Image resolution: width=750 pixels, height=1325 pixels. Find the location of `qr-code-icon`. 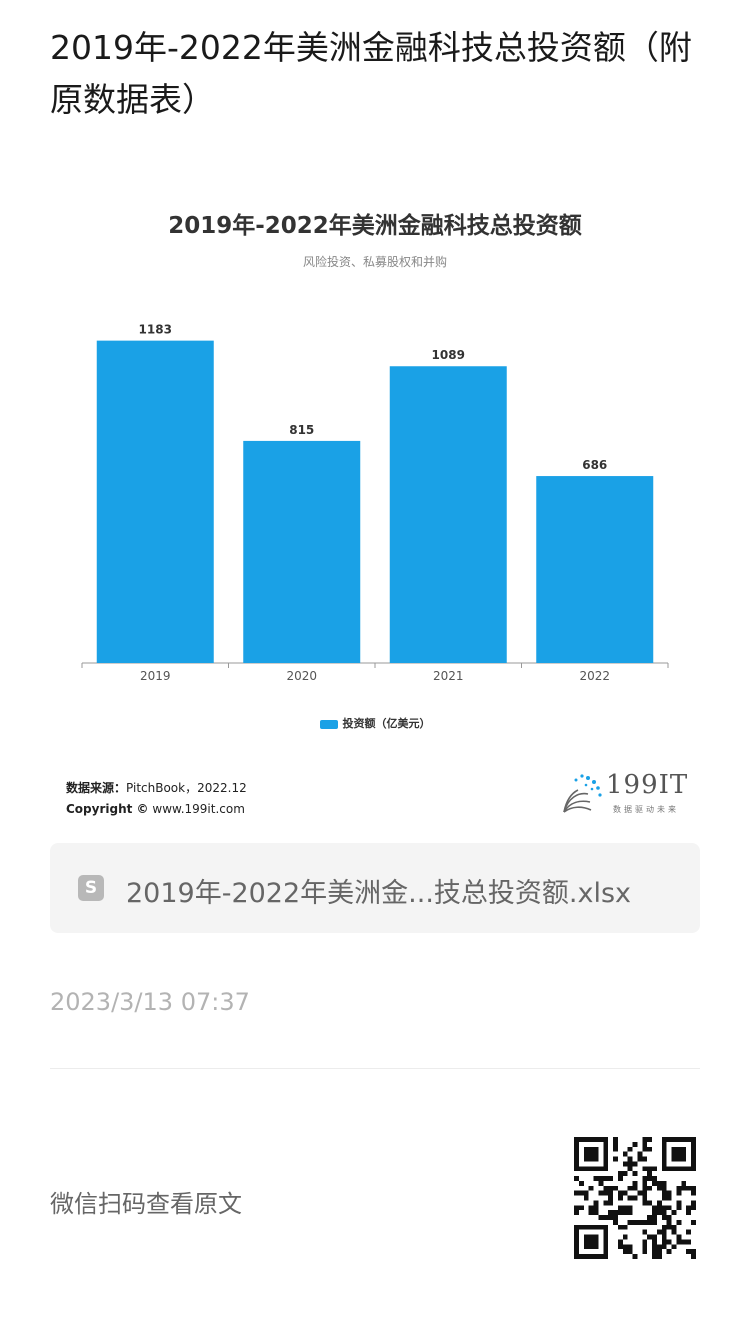

qr-code-icon is located at coordinates (635, 1198).